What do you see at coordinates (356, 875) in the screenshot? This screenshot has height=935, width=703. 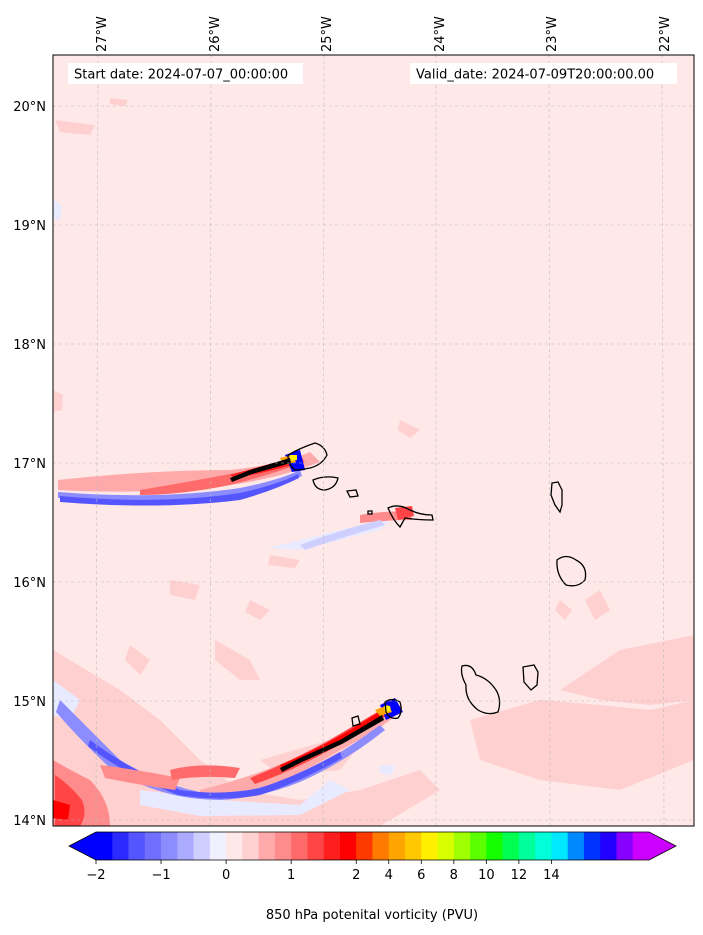 I see `colorbar-tick-label: 2` at bounding box center [356, 875].